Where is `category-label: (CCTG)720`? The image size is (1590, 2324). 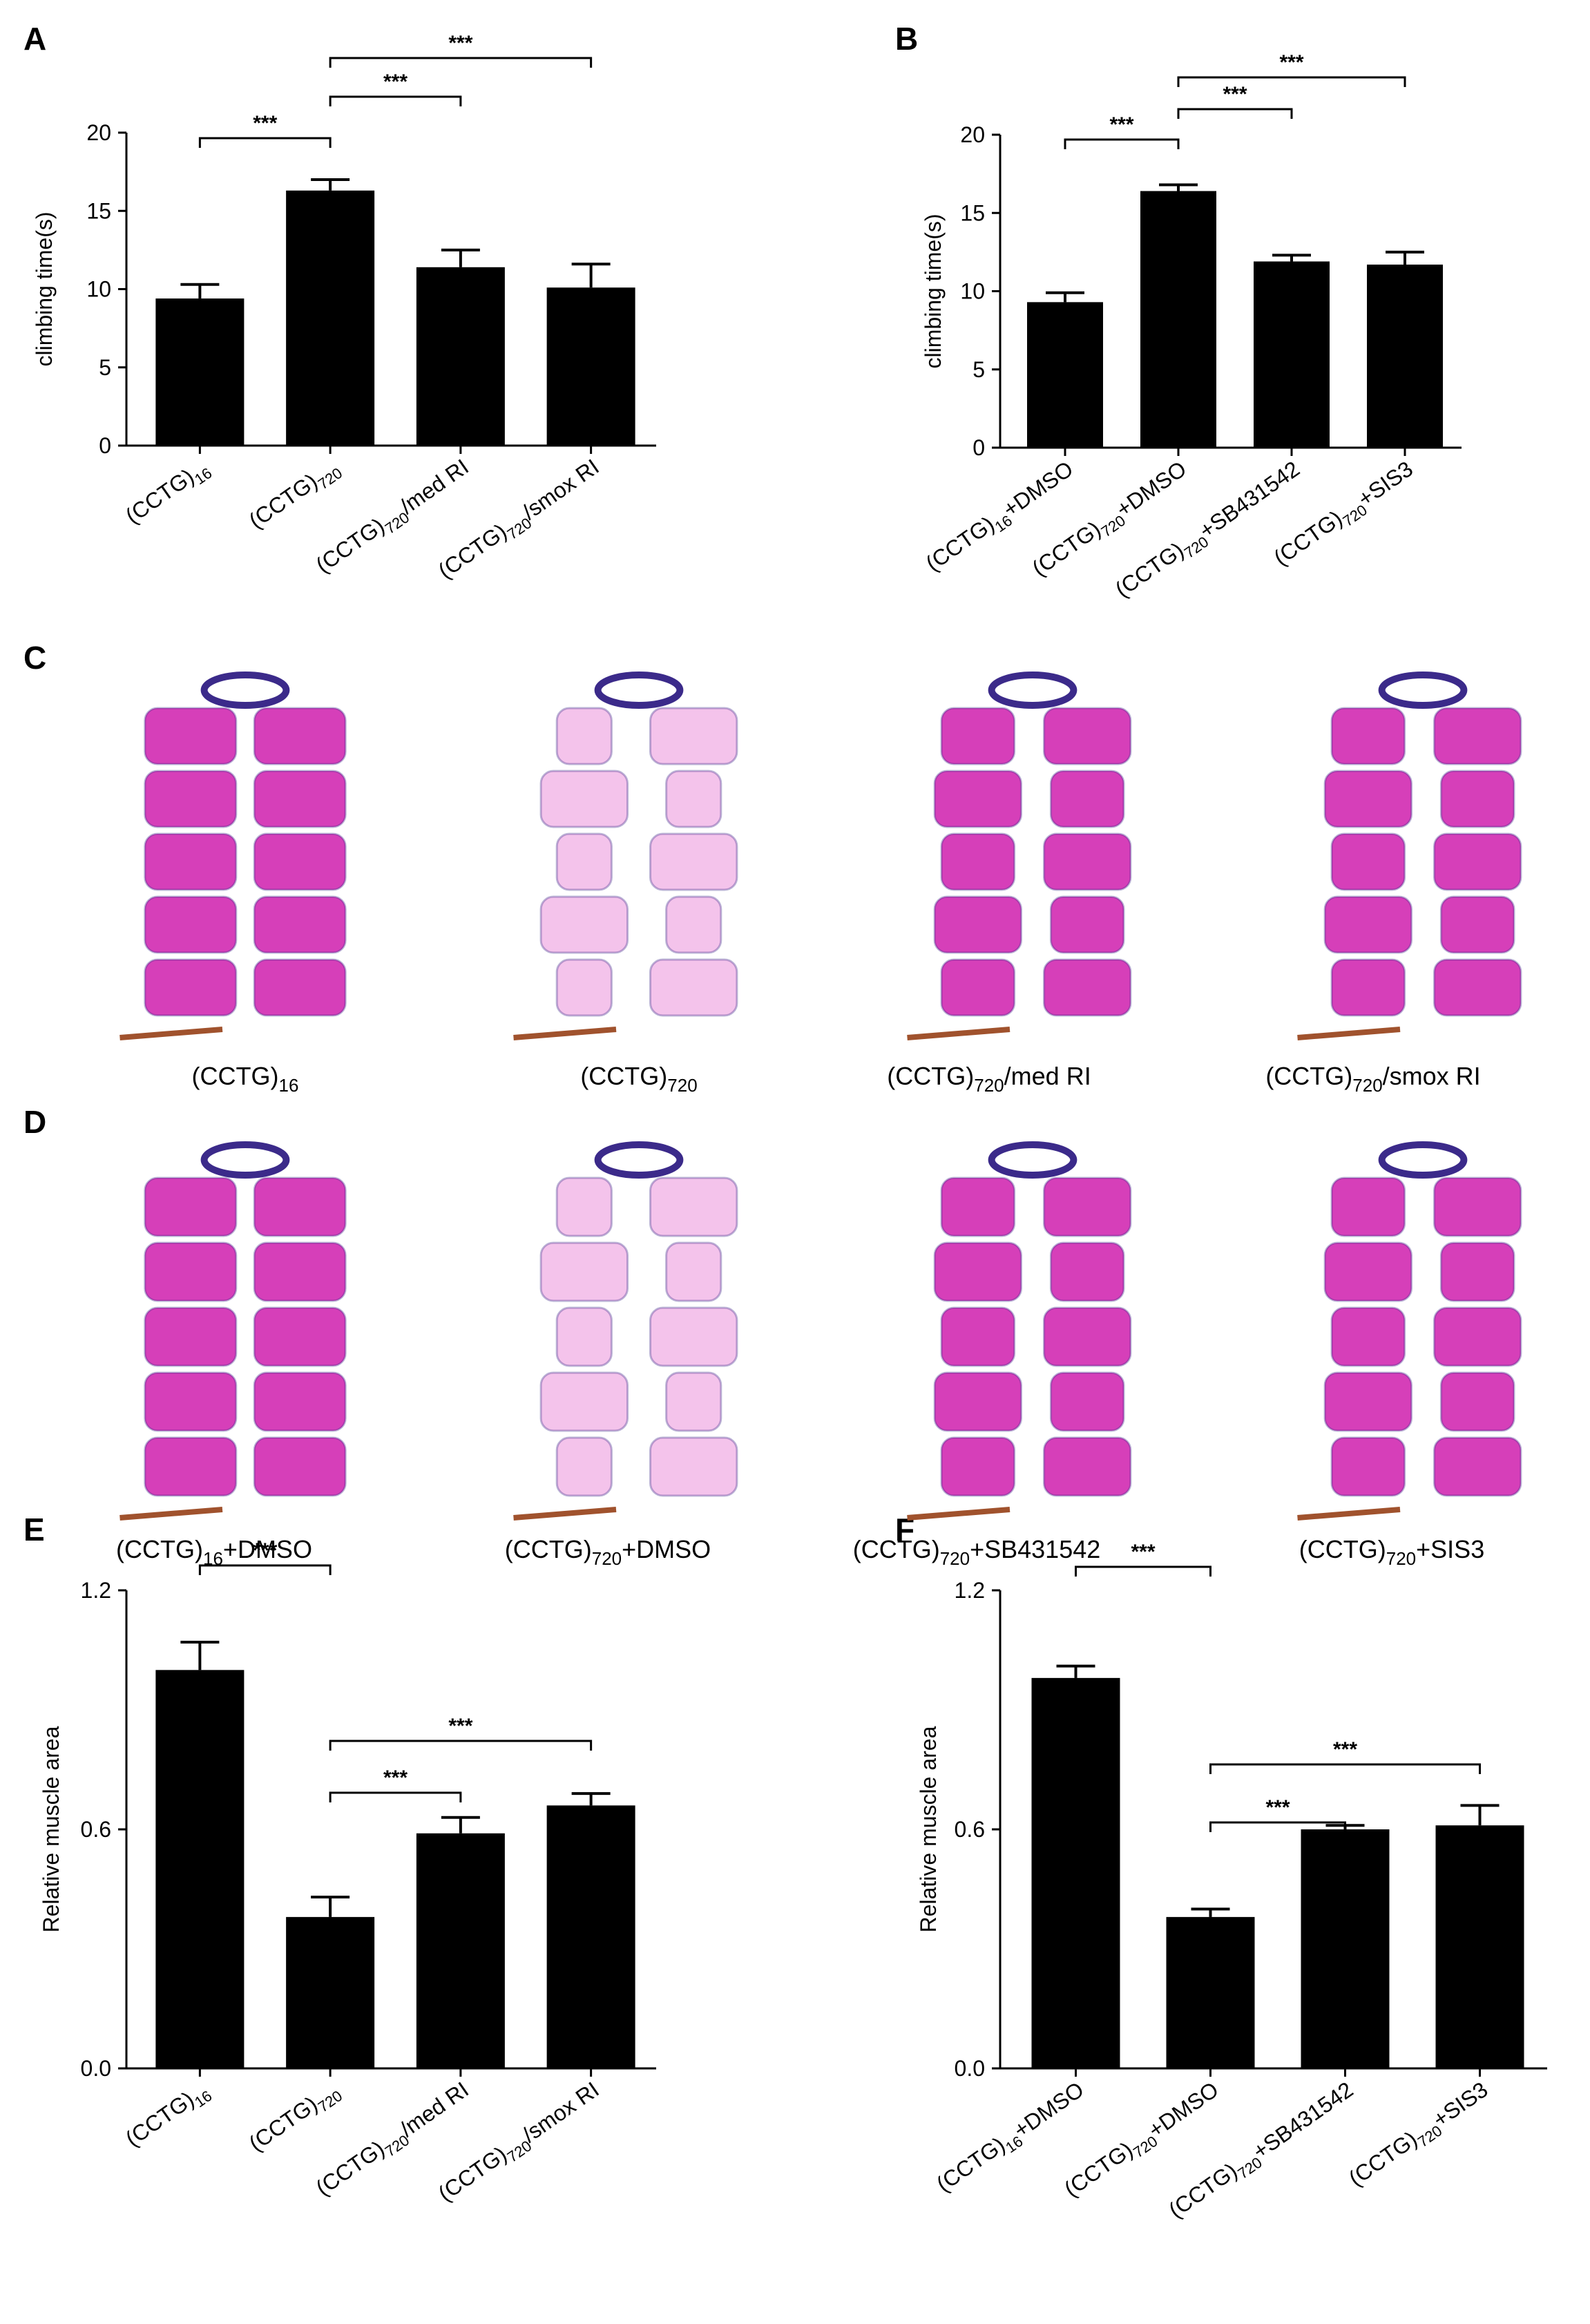 category-label: (CCTG)720 is located at coordinates (295, 2118).